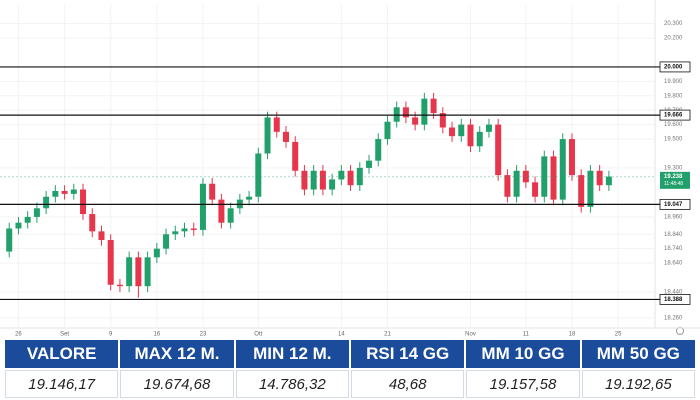 This screenshot has width=700, height=400. Describe the element at coordinates (673, 82) in the screenshot. I see `y-tick-label: 19.900` at that location.